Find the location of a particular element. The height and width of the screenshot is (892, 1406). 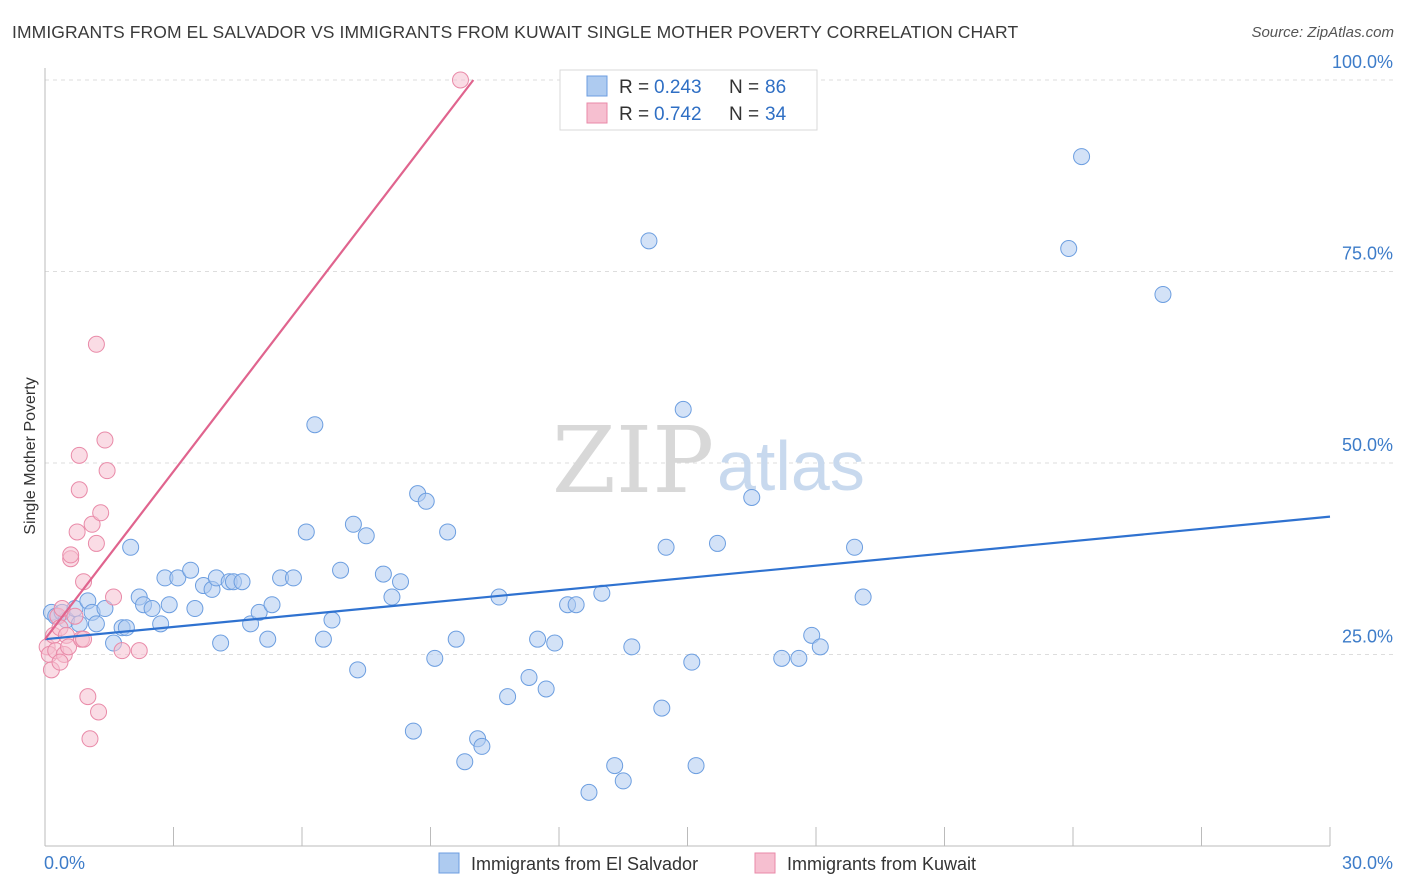

y-tick-label: 75.0% is located at coordinates (1367, 254).